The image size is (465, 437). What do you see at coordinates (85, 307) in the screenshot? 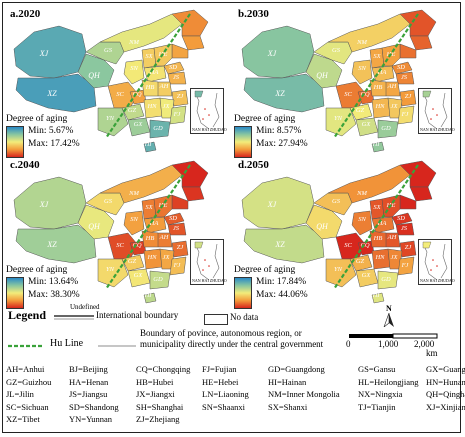
I see `undefined-label: Undefined` at bounding box center [85, 307].